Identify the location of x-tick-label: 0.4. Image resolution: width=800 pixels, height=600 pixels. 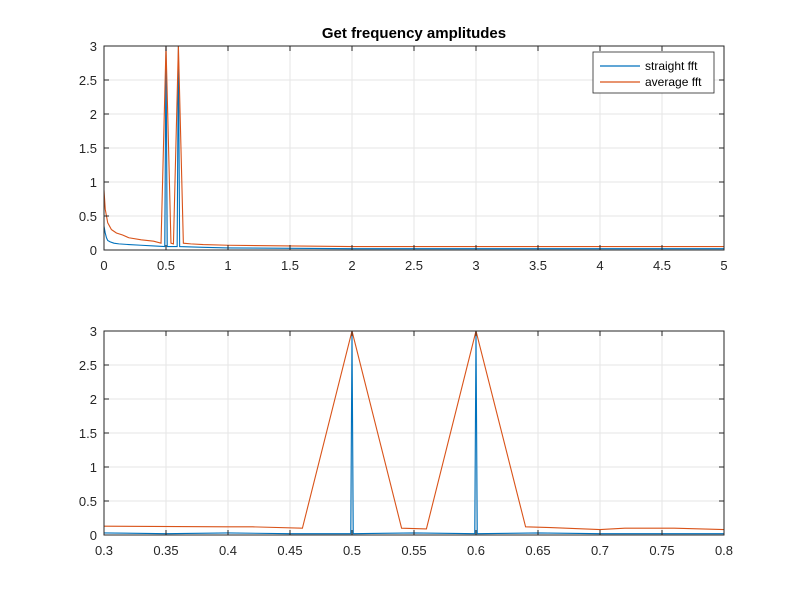
(228, 550).